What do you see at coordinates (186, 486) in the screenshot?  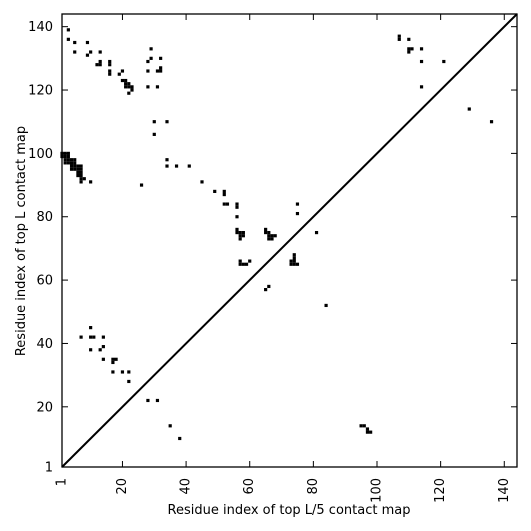 I see `x-tick-label-40: 40` at bounding box center [186, 486].